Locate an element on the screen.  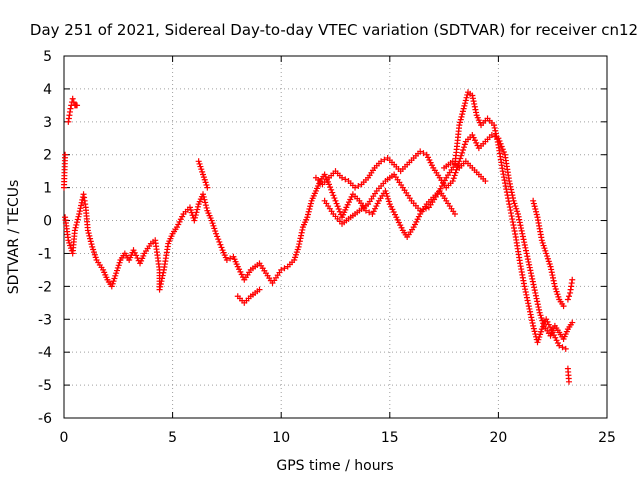
y-tick-label: 1 is located at coordinates (47, 189).